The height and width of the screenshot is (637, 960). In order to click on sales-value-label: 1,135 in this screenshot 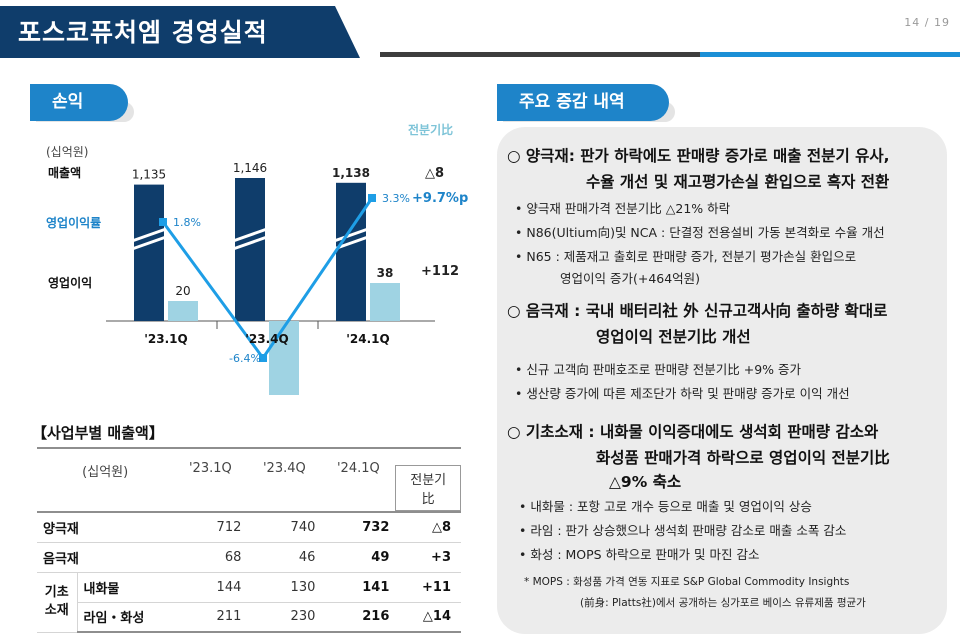, I will do `click(149, 175)`.